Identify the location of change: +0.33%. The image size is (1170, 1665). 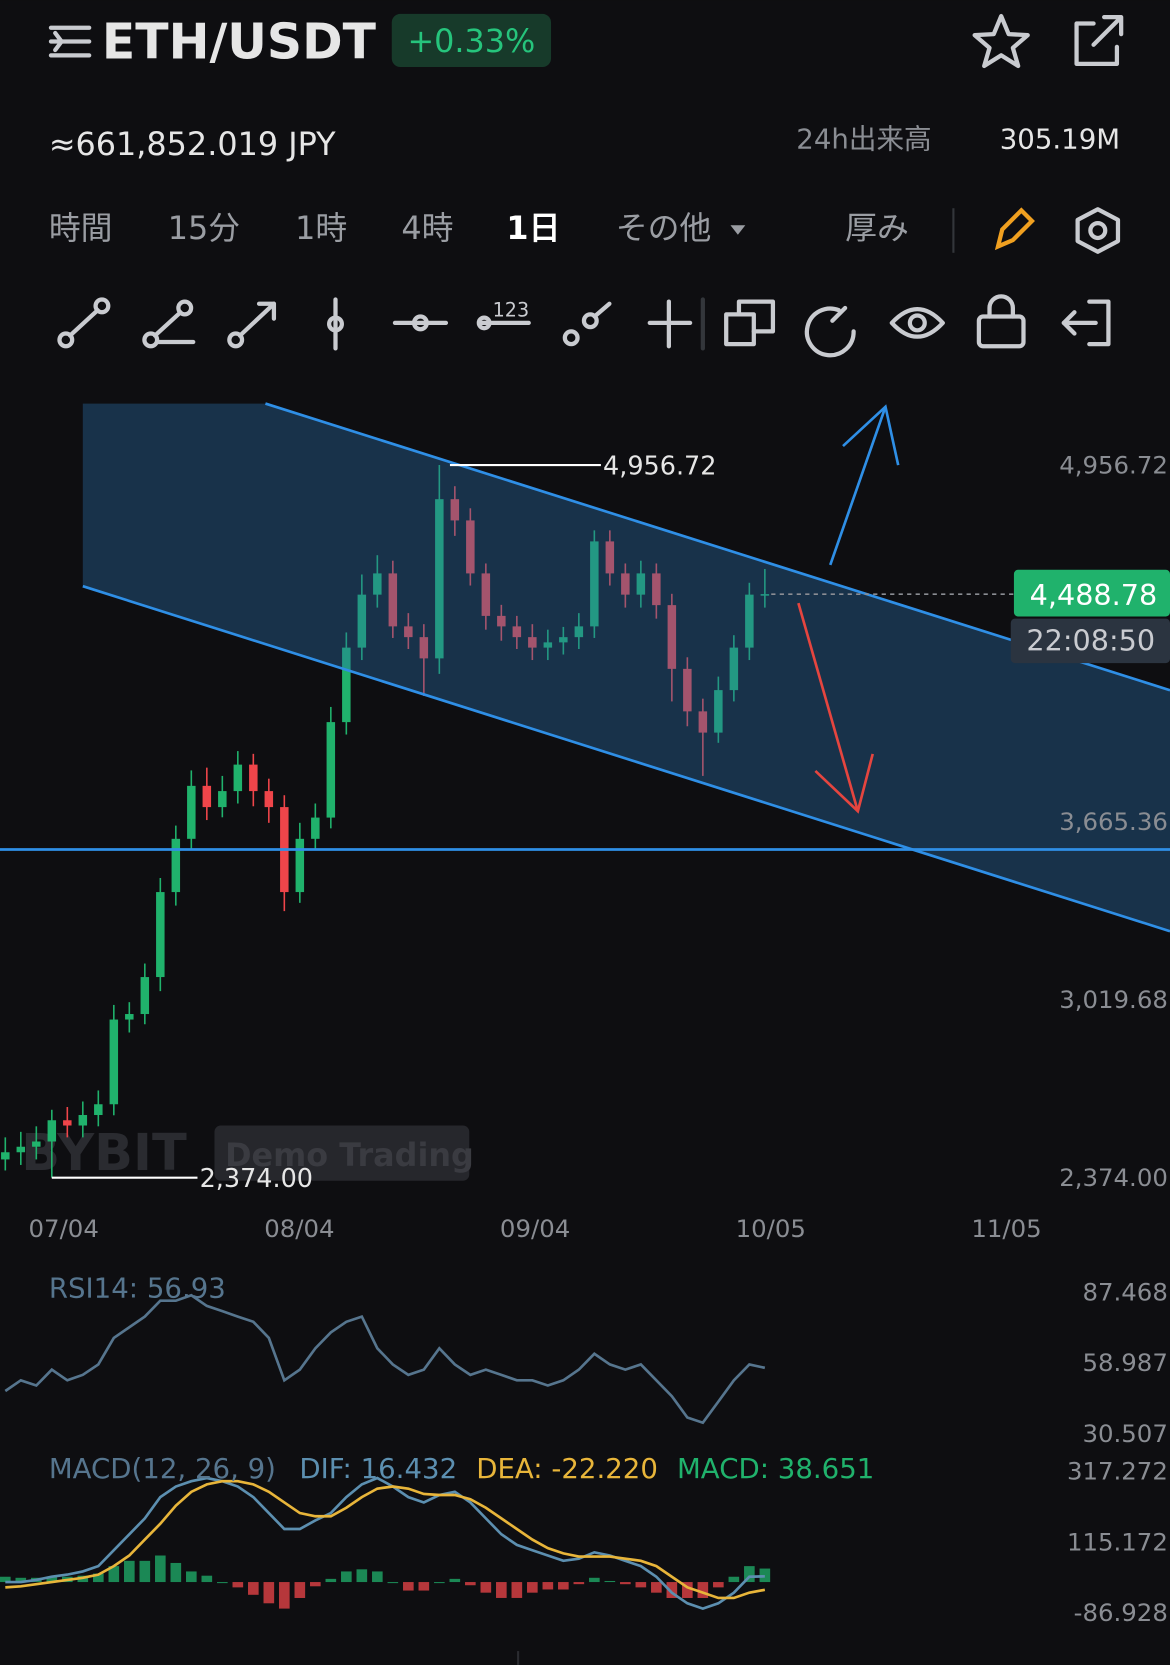
(471, 41).